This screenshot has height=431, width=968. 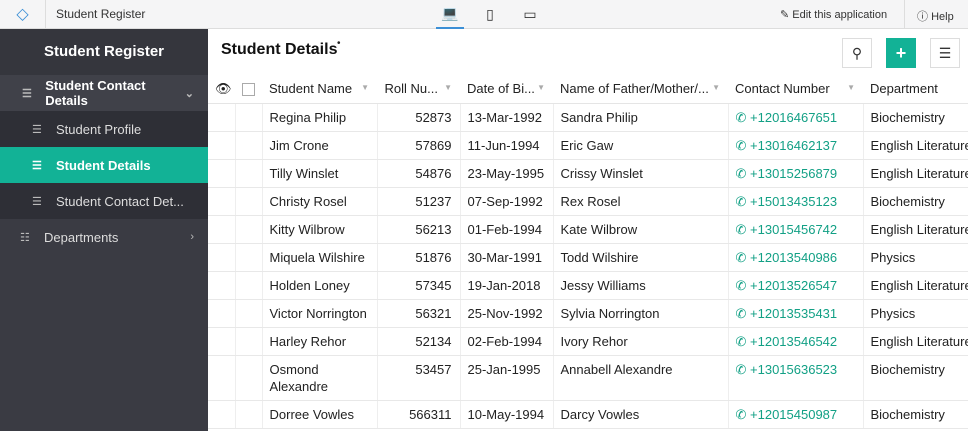 I want to click on date-of-birth-cell: 10-May-1994, so click(x=507, y=414).